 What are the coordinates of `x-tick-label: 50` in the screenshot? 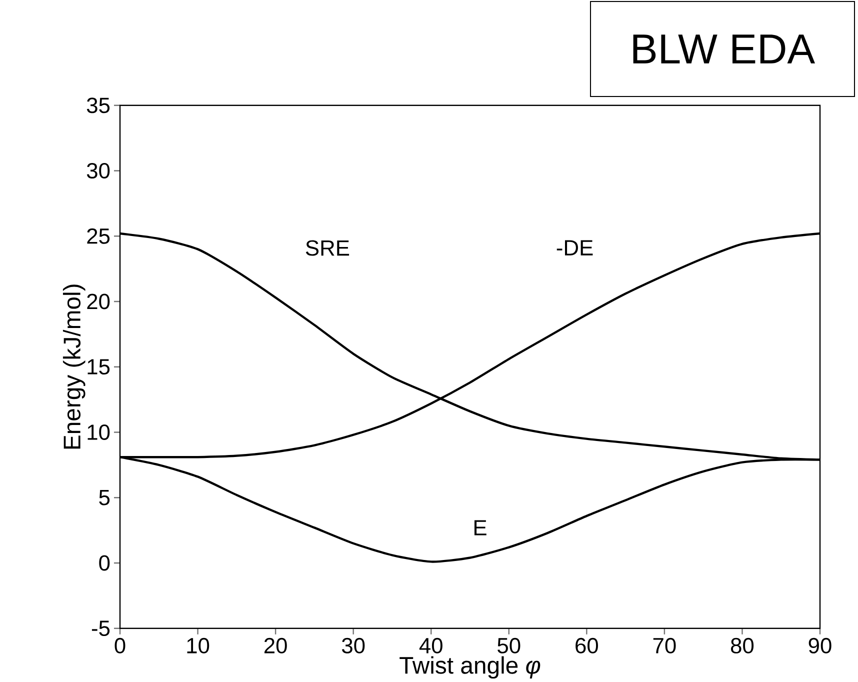 It's located at (509, 646).